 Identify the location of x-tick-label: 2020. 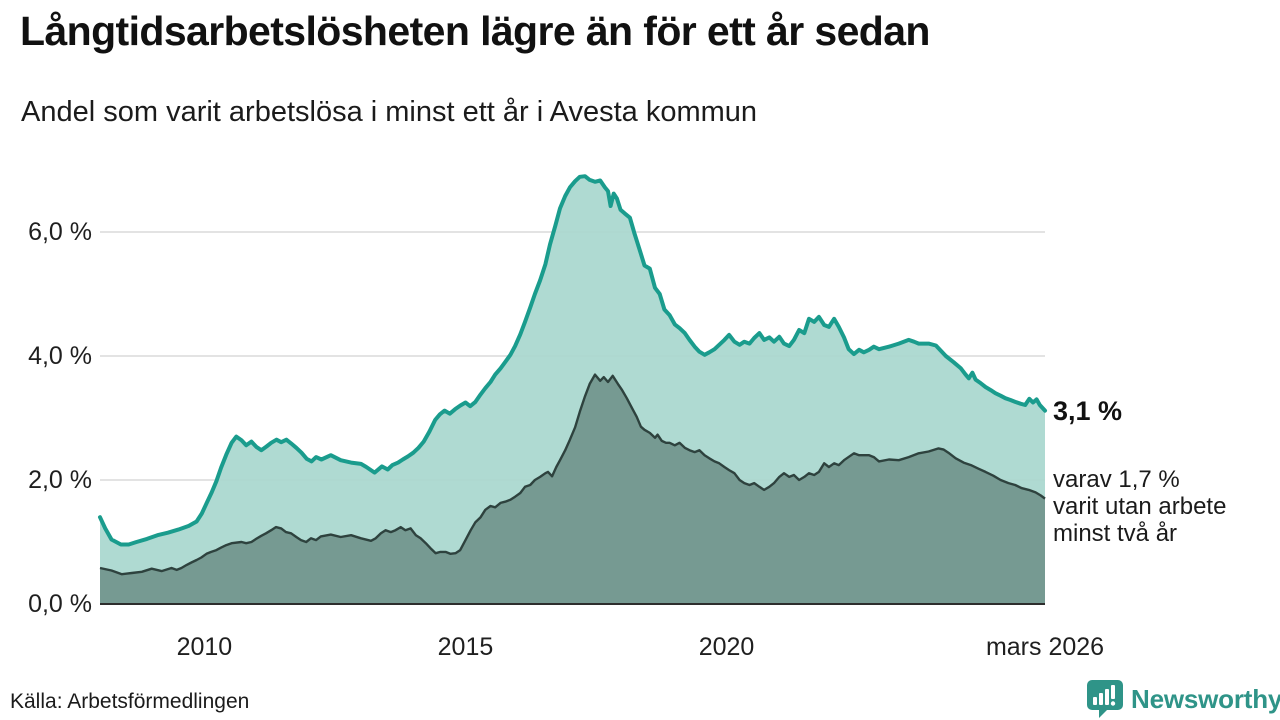
(726, 647).